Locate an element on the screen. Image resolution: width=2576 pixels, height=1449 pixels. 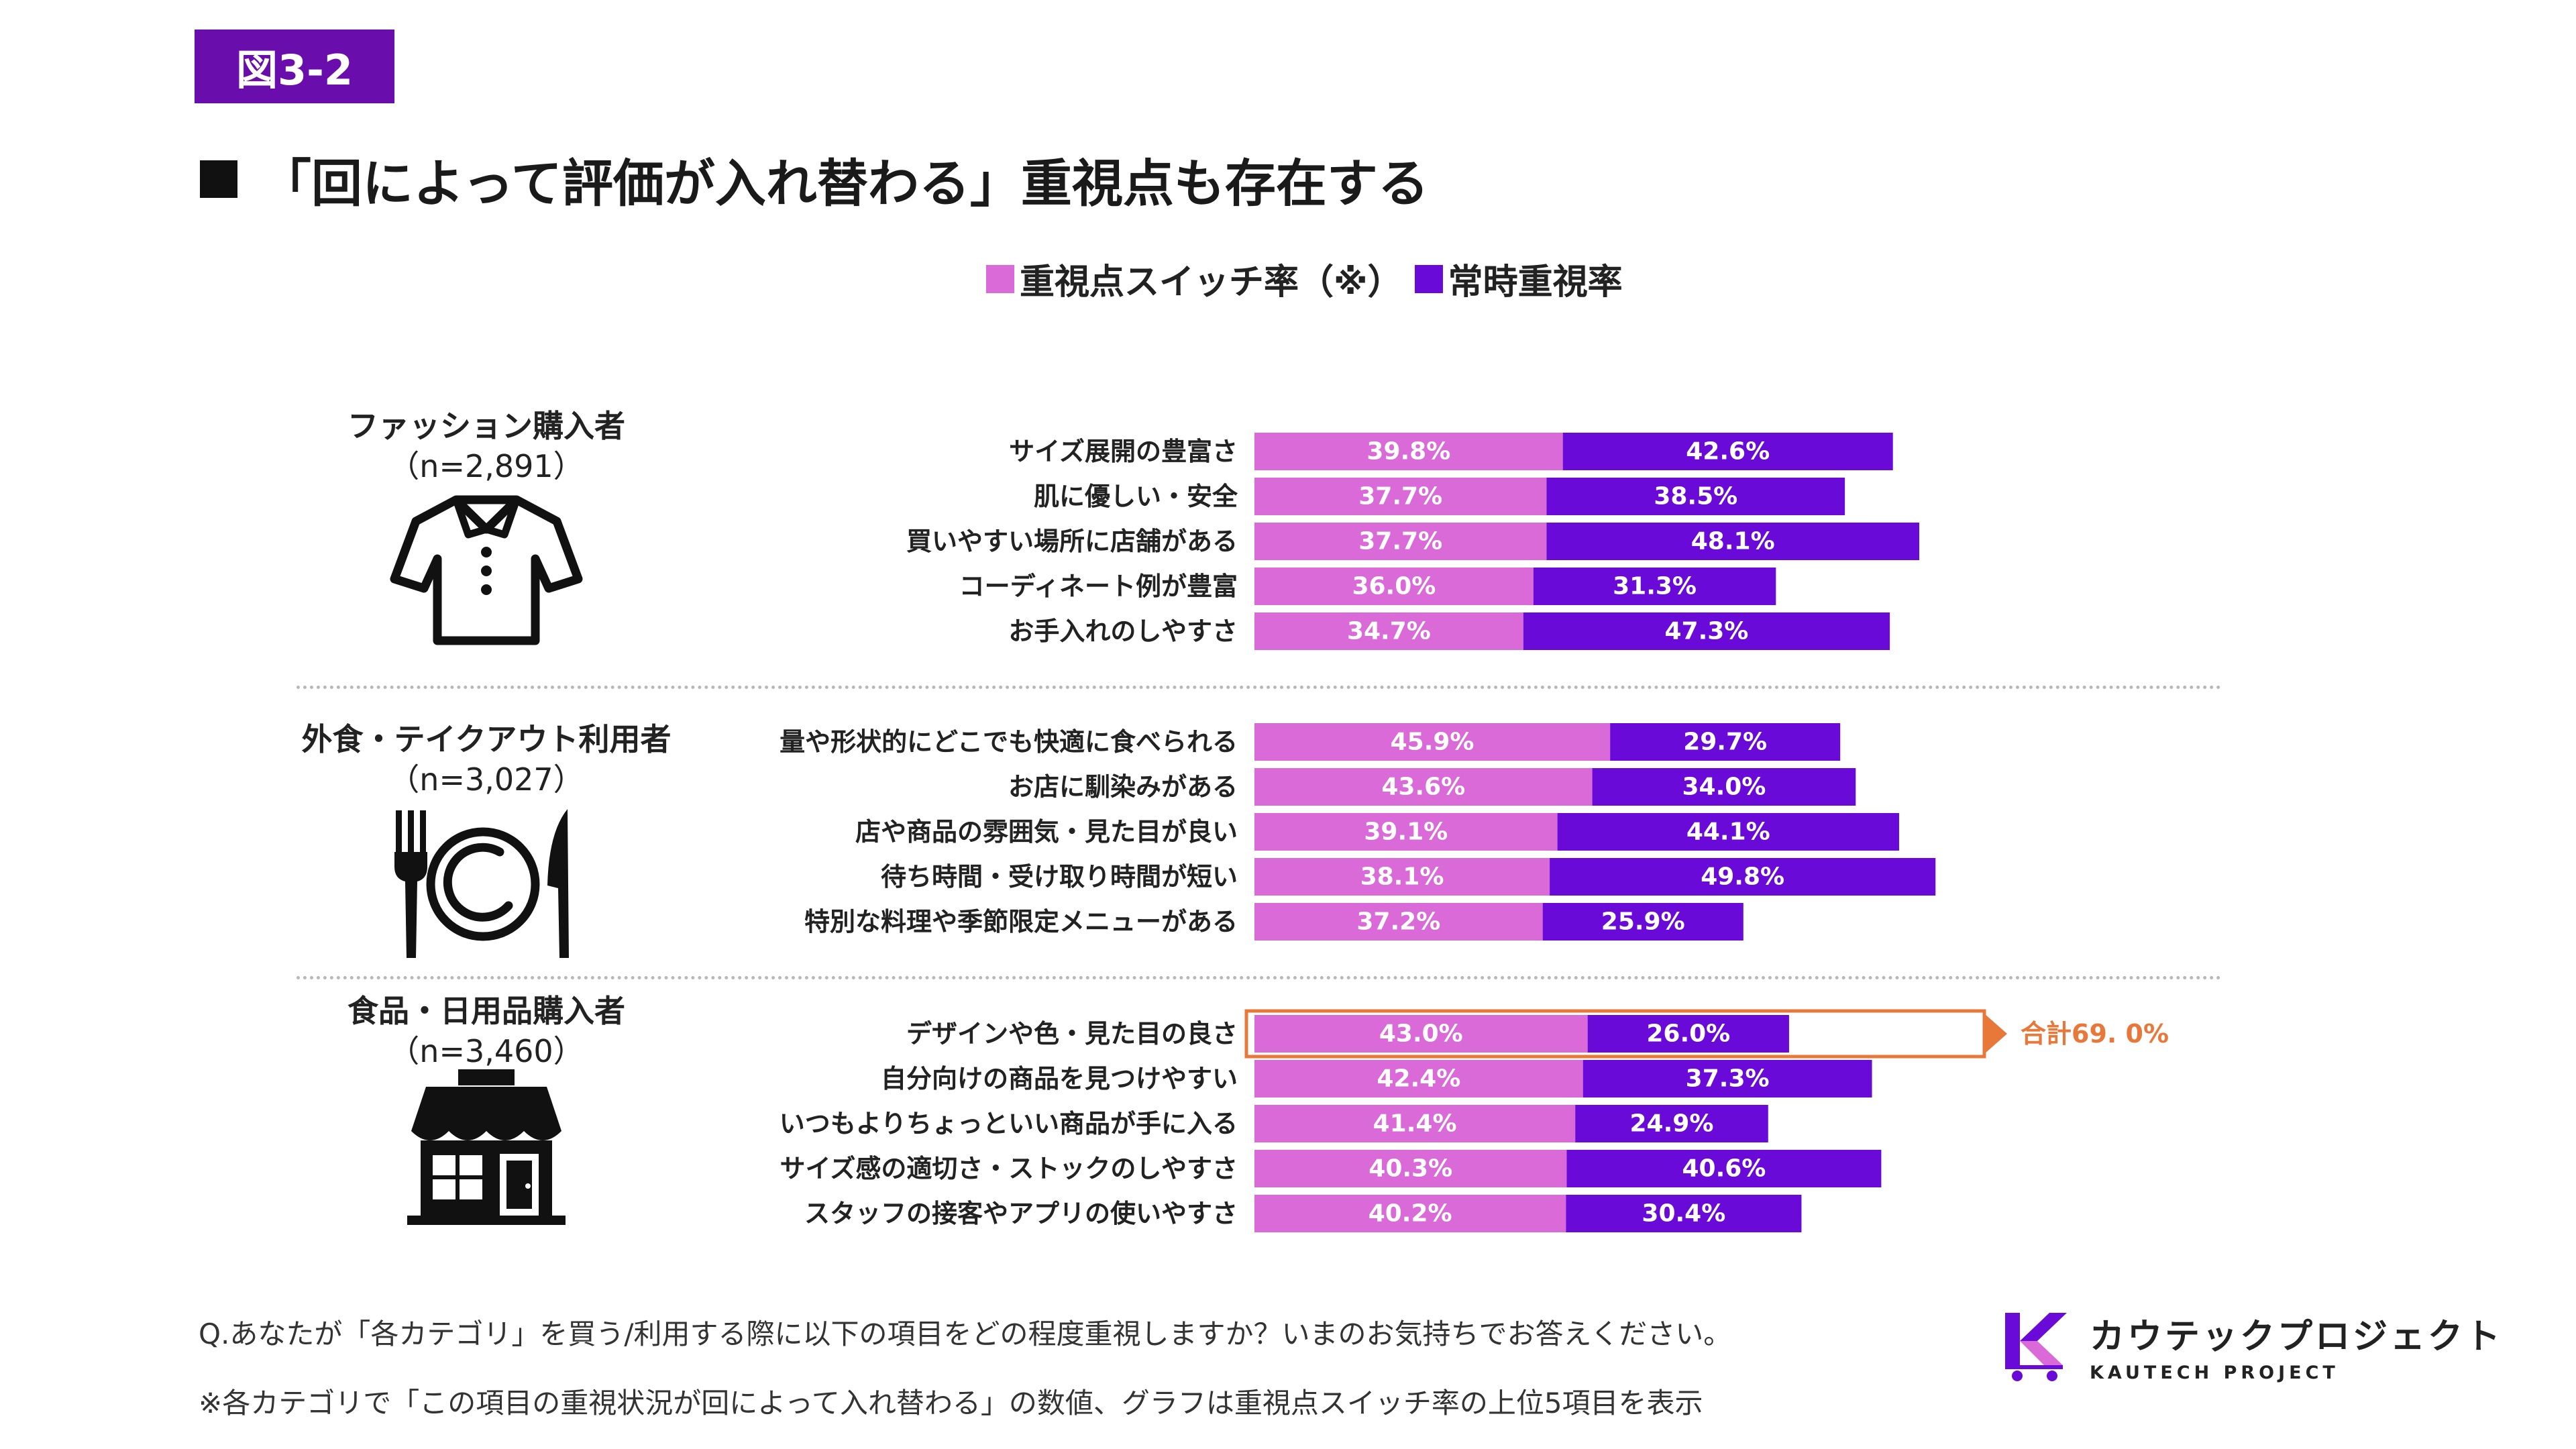
group-name: 食品・日用品購入者 is located at coordinates (486, 1011).